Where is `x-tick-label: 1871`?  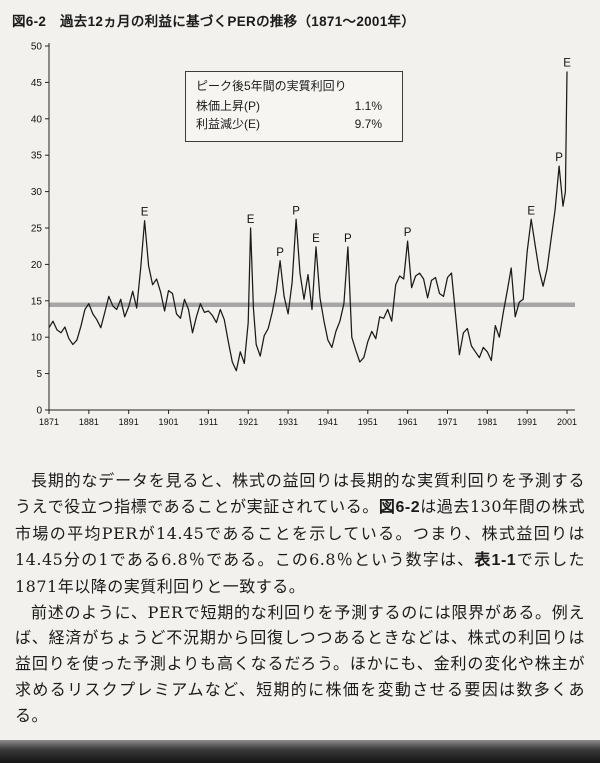 x-tick-label: 1871 is located at coordinates (49, 422).